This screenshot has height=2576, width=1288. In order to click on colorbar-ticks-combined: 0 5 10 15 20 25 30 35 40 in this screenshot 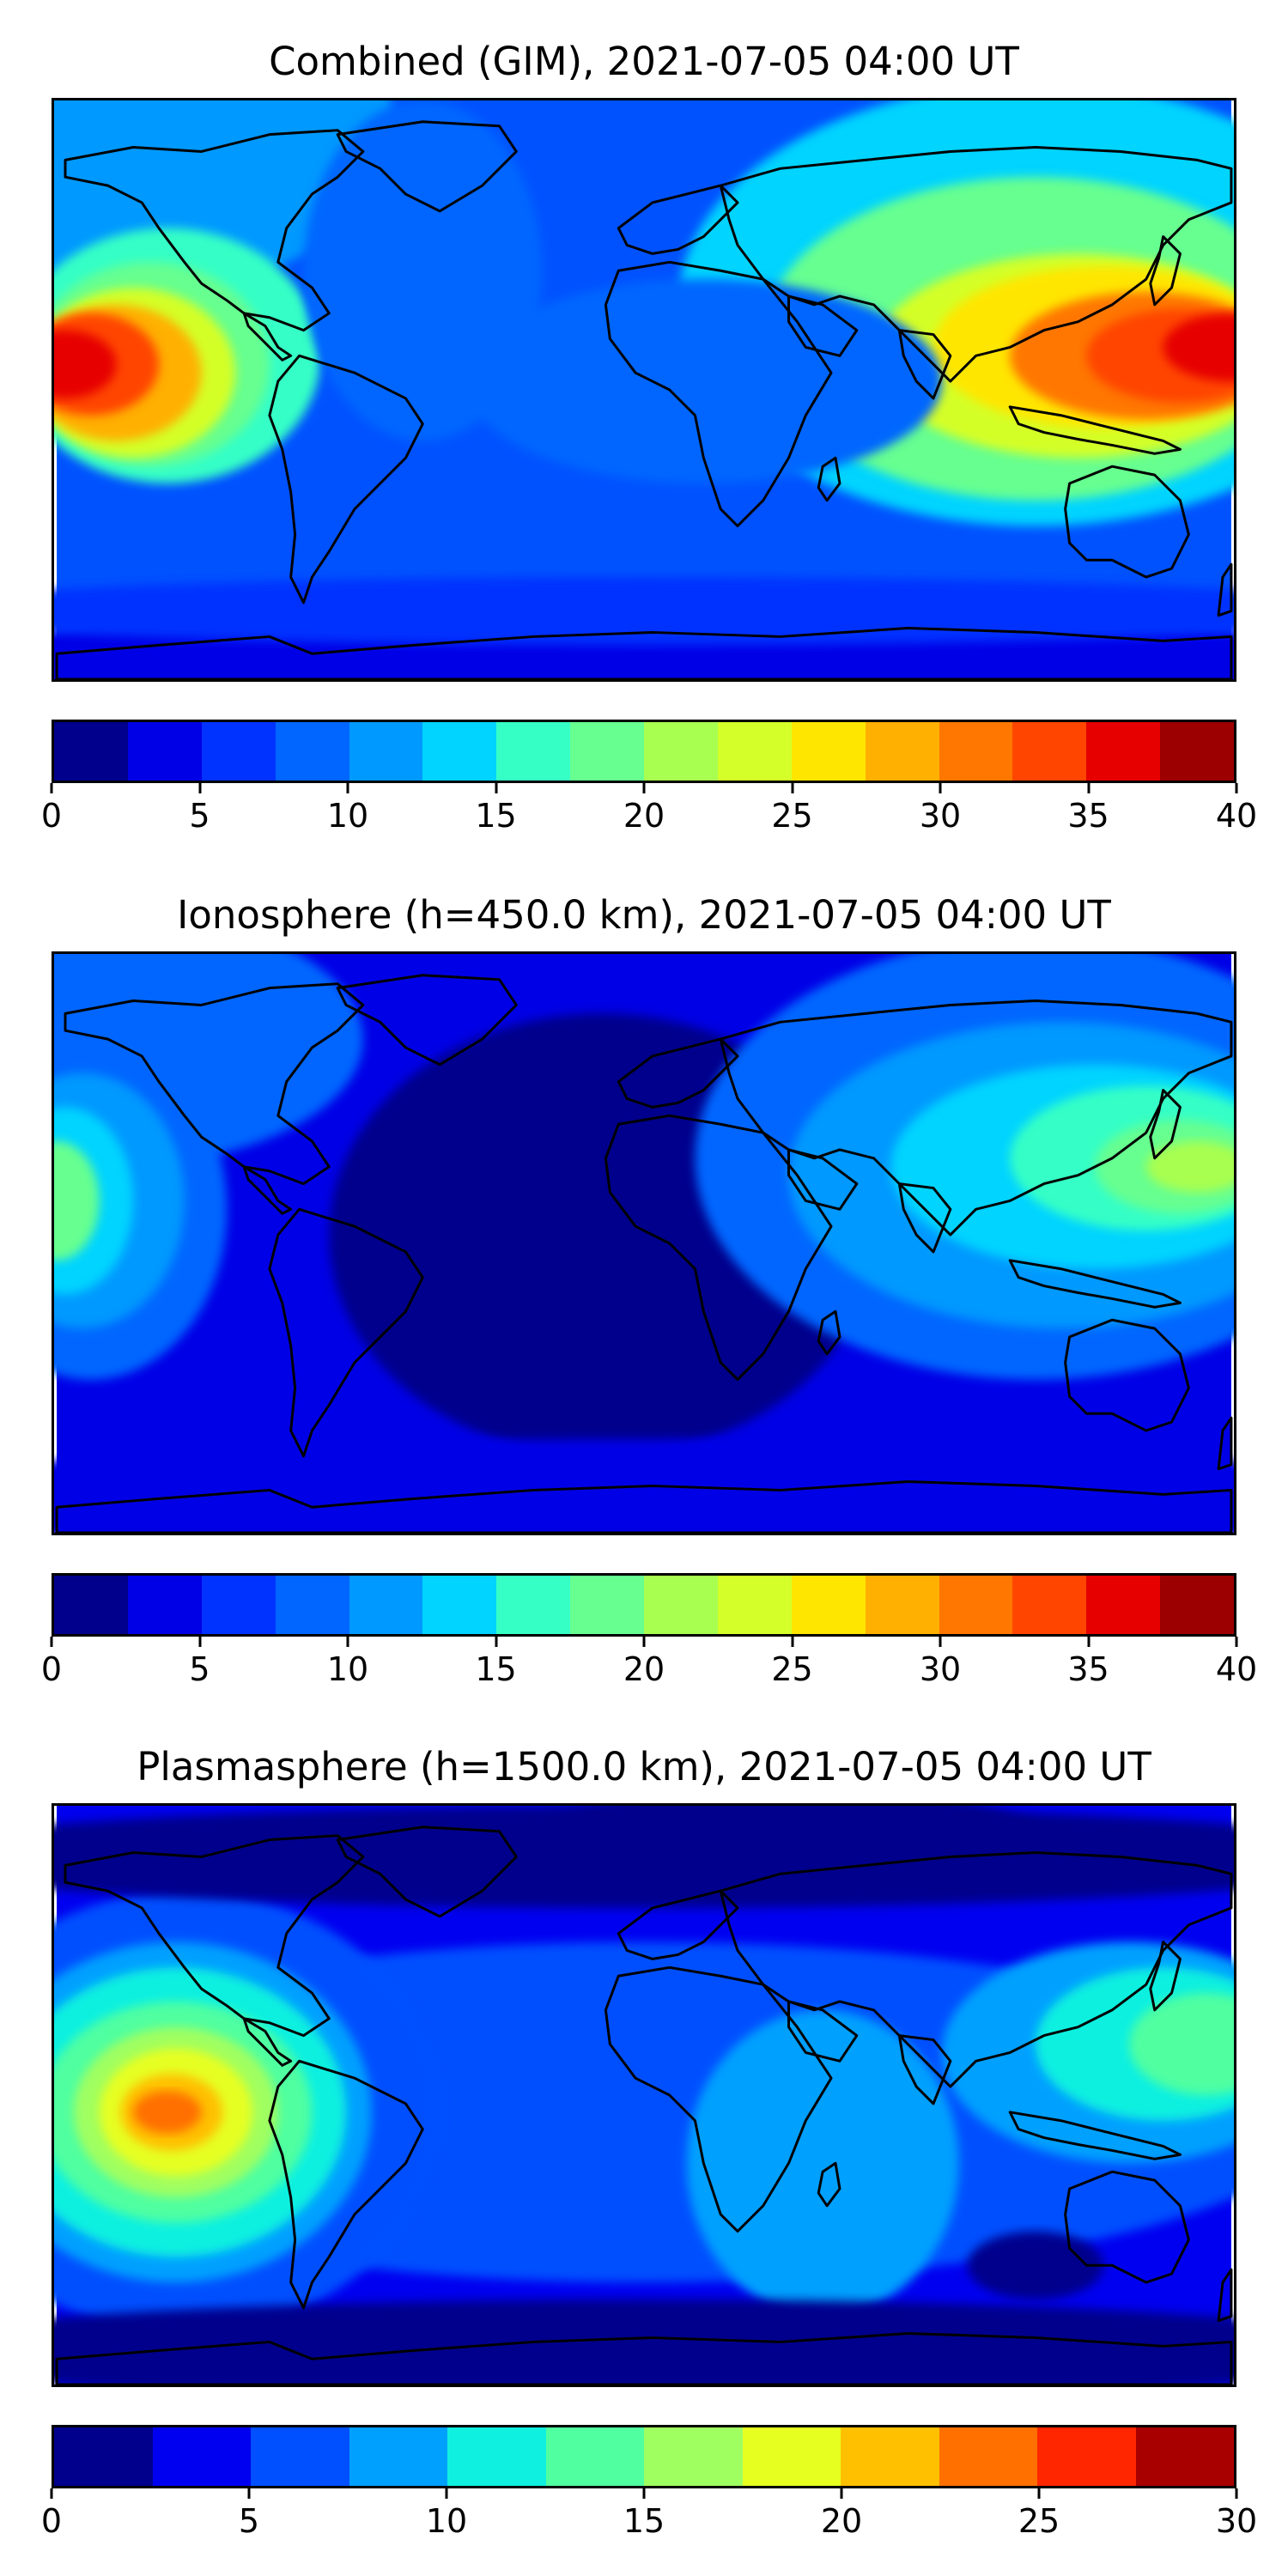, I will do `click(649, 809)`.